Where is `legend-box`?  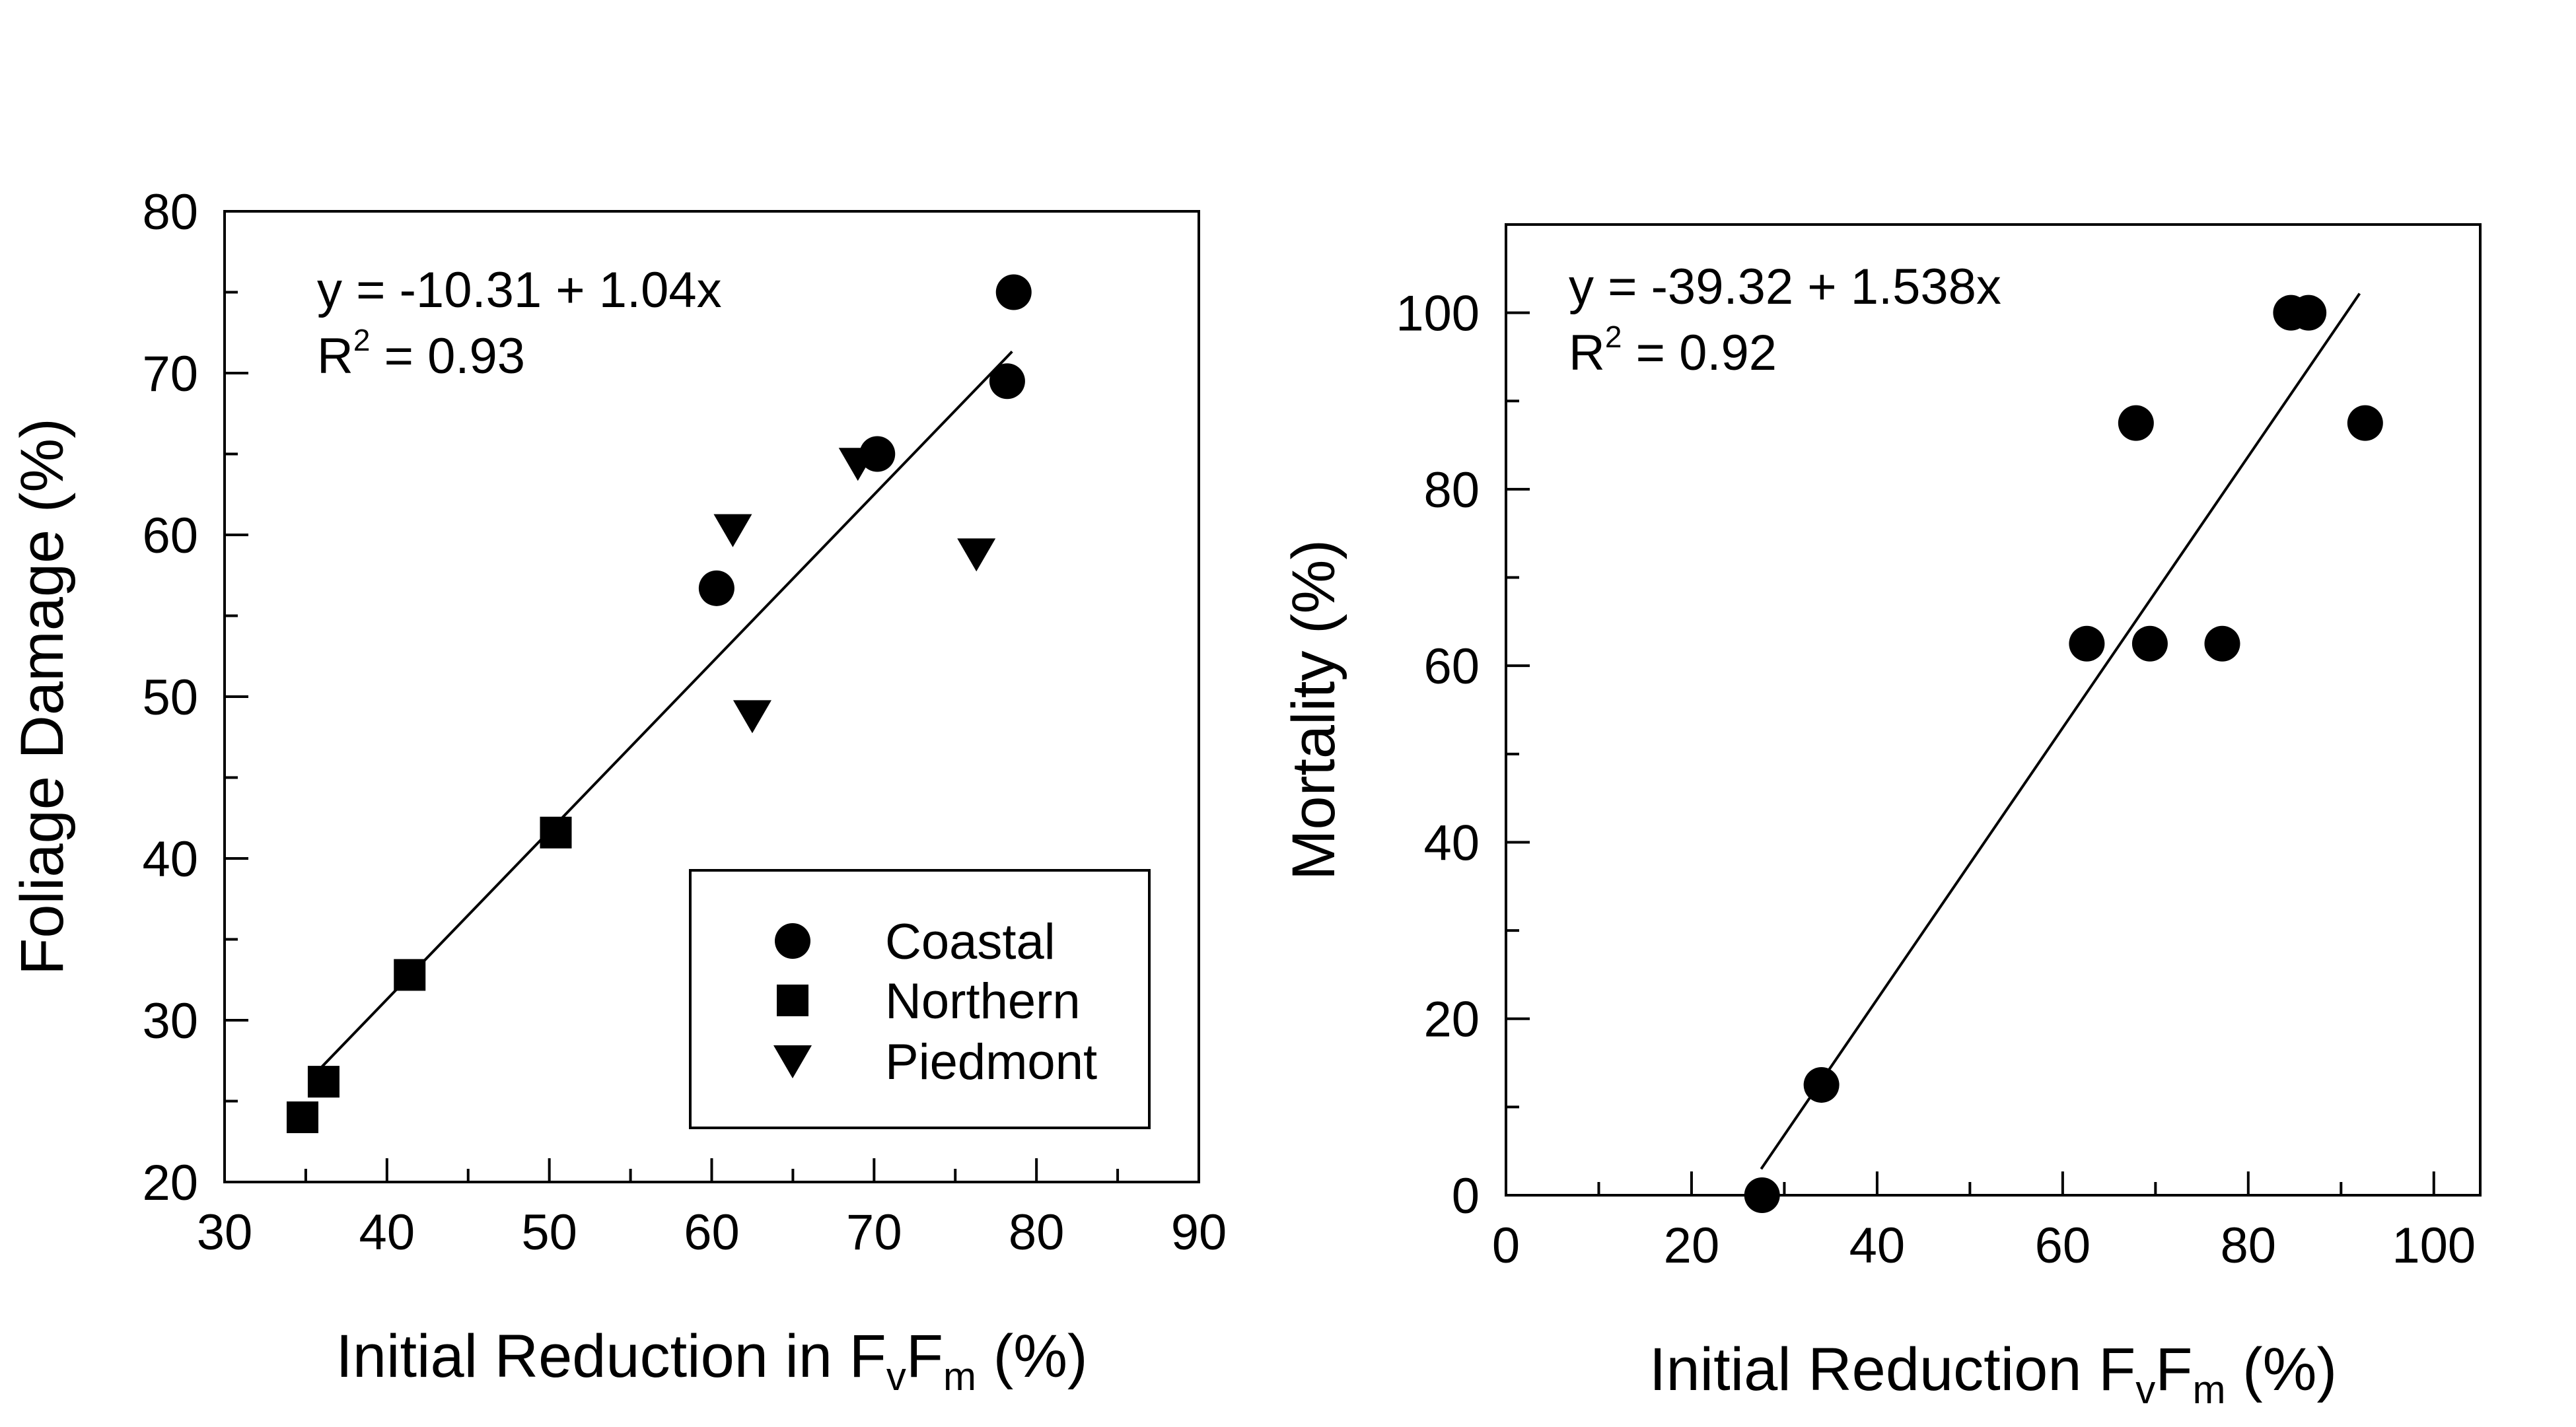
legend-box is located at coordinates (920, 999).